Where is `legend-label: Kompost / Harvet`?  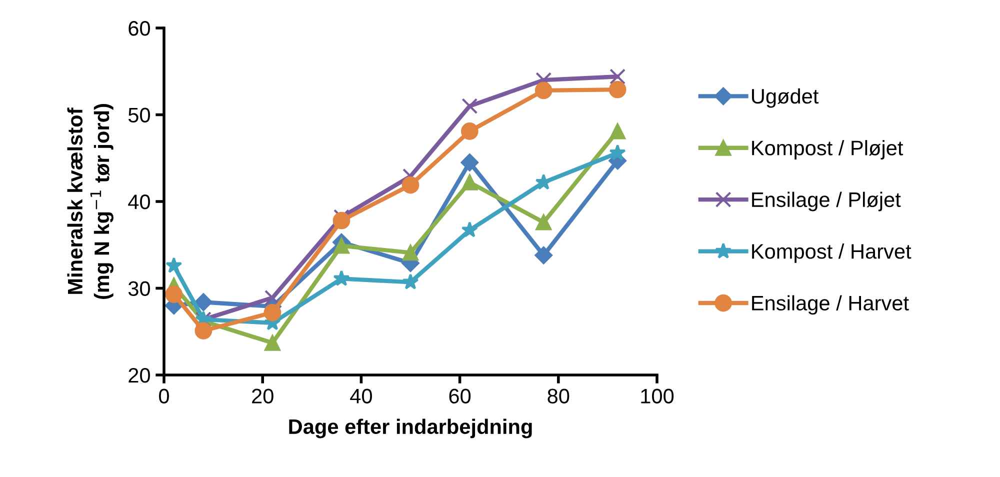
legend-label: Kompost / Harvet is located at coordinates (832, 253).